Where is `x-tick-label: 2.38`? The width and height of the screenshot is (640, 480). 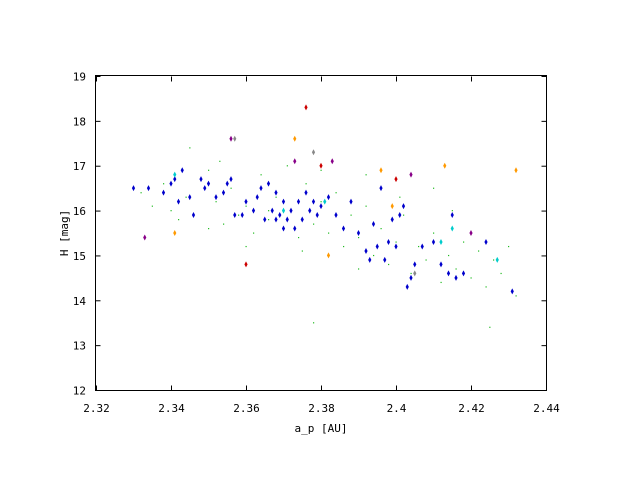
x-tick-label: 2.38 is located at coordinates (321, 408).